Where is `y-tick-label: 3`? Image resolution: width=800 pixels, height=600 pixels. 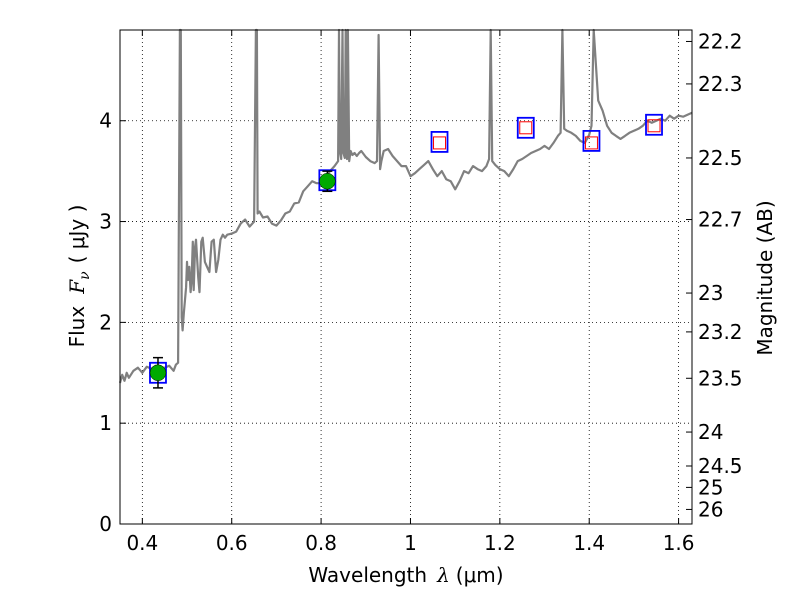 y-tick-label: 3 is located at coordinates (105, 222).